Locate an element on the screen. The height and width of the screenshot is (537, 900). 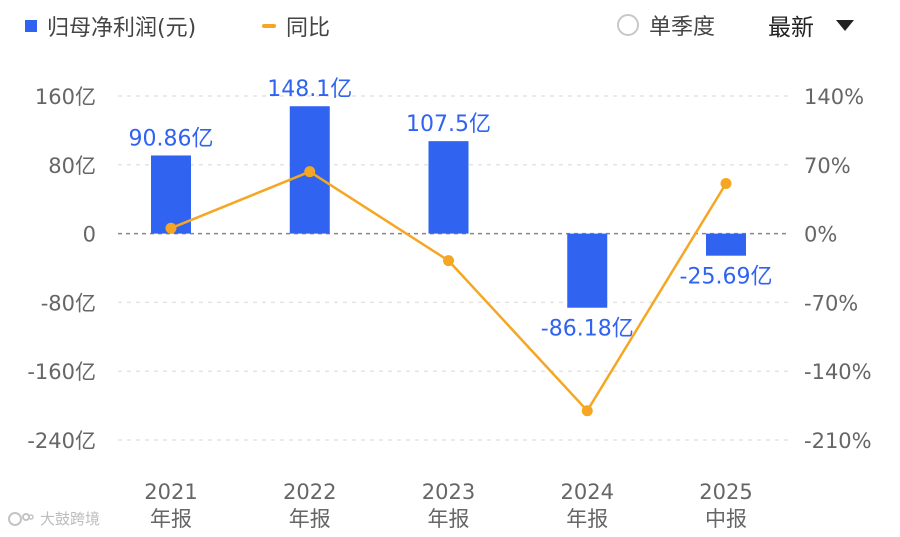
bar-data-label: 107.5亿 is located at coordinates (448, 124).